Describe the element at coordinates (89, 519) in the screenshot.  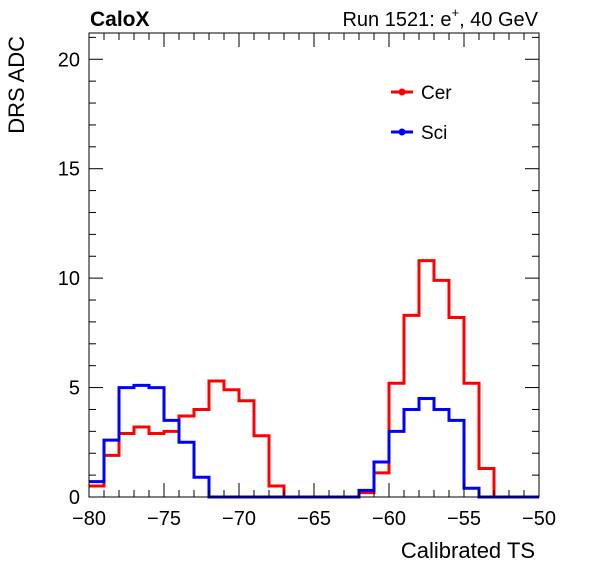
I see `x-tick-label: −80` at that location.